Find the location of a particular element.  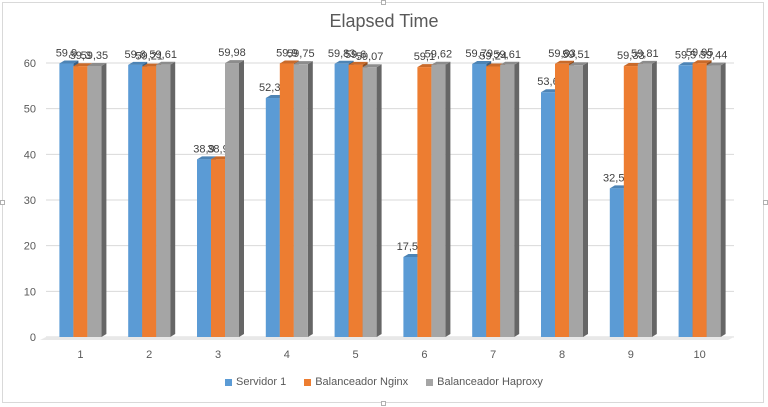

y-tick-label: 60 is located at coordinates (30, 64).